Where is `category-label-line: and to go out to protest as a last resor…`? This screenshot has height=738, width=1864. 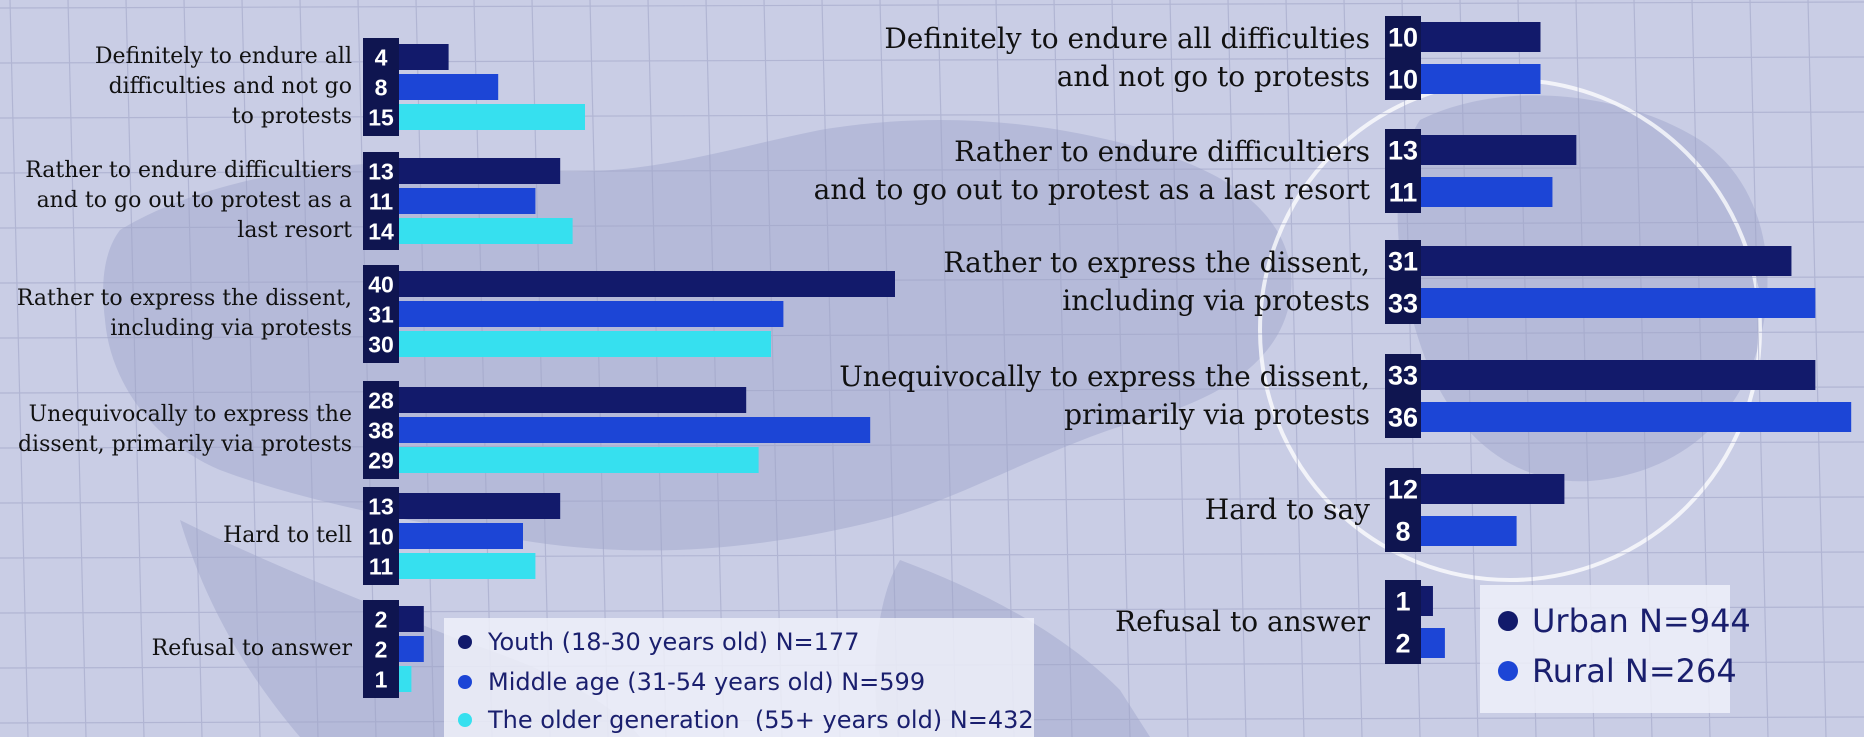
category-label-line: and to go out to protest as a last resor… is located at coordinates (1091, 189).